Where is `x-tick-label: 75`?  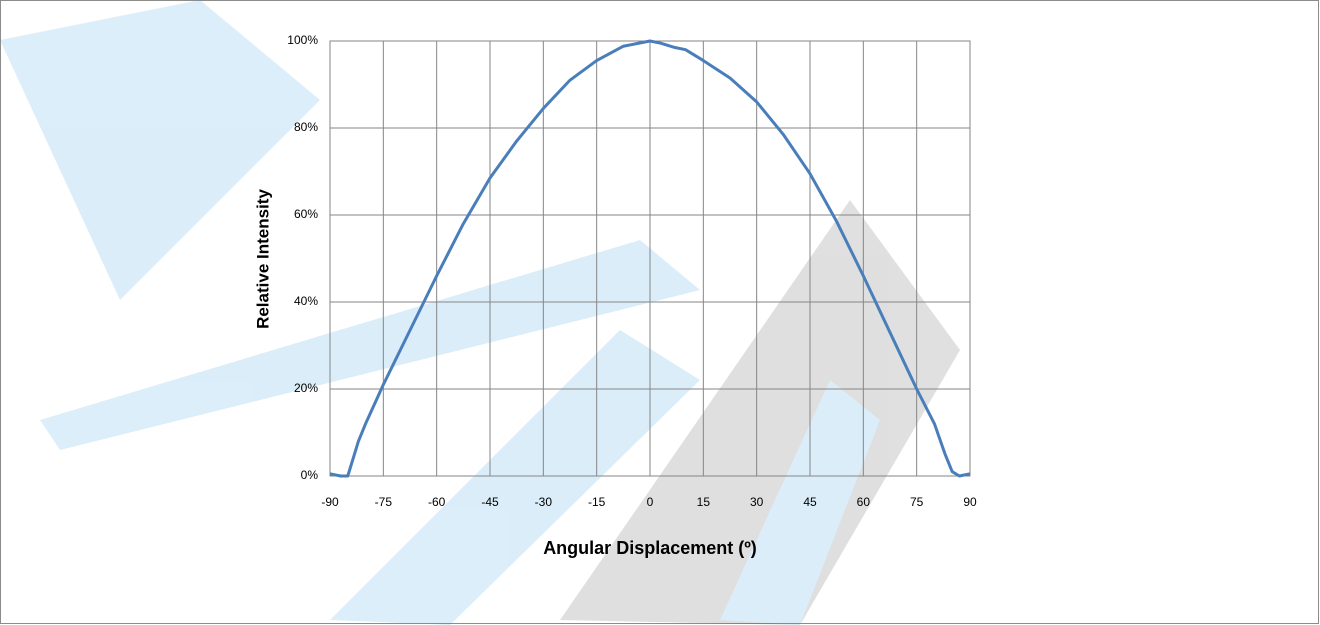
x-tick-label: 75 is located at coordinates (917, 502).